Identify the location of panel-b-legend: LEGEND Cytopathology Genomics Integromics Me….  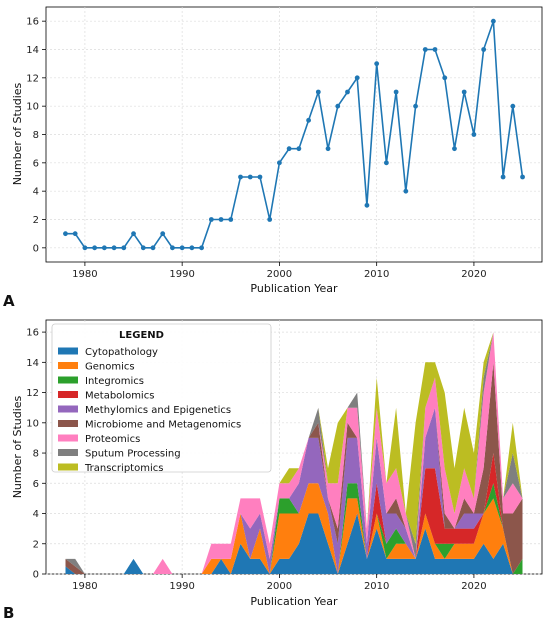
(161, 398).